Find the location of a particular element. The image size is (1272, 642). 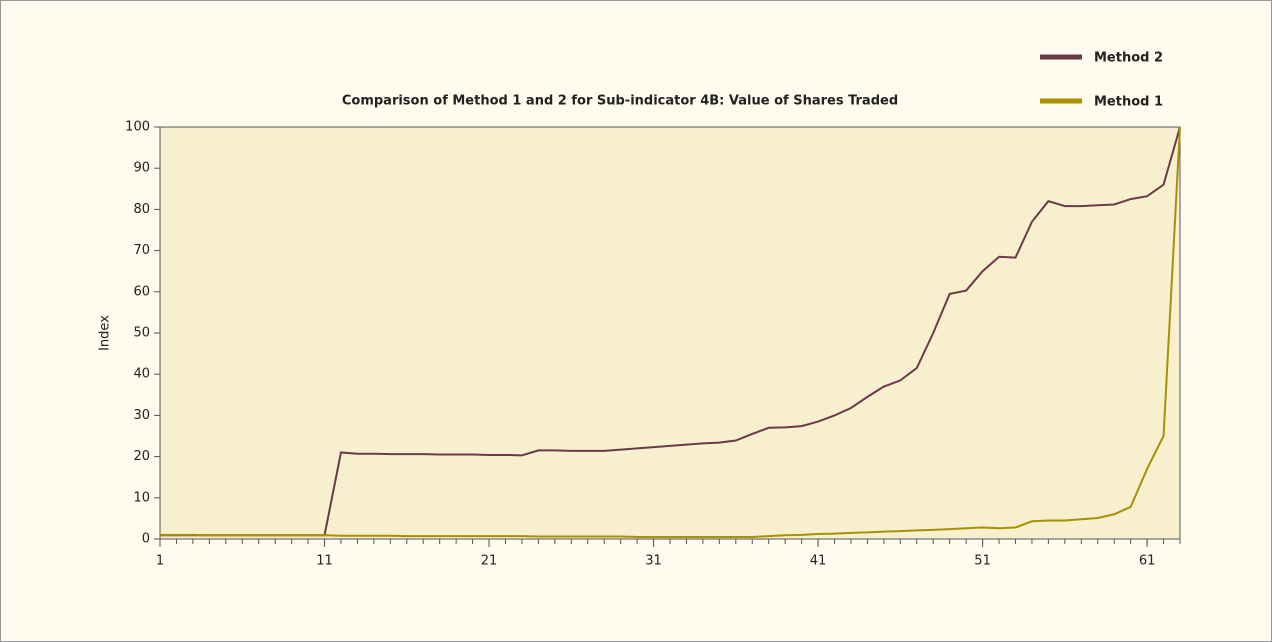

x-tick-label: 1 is located at coordinates (160, 561).